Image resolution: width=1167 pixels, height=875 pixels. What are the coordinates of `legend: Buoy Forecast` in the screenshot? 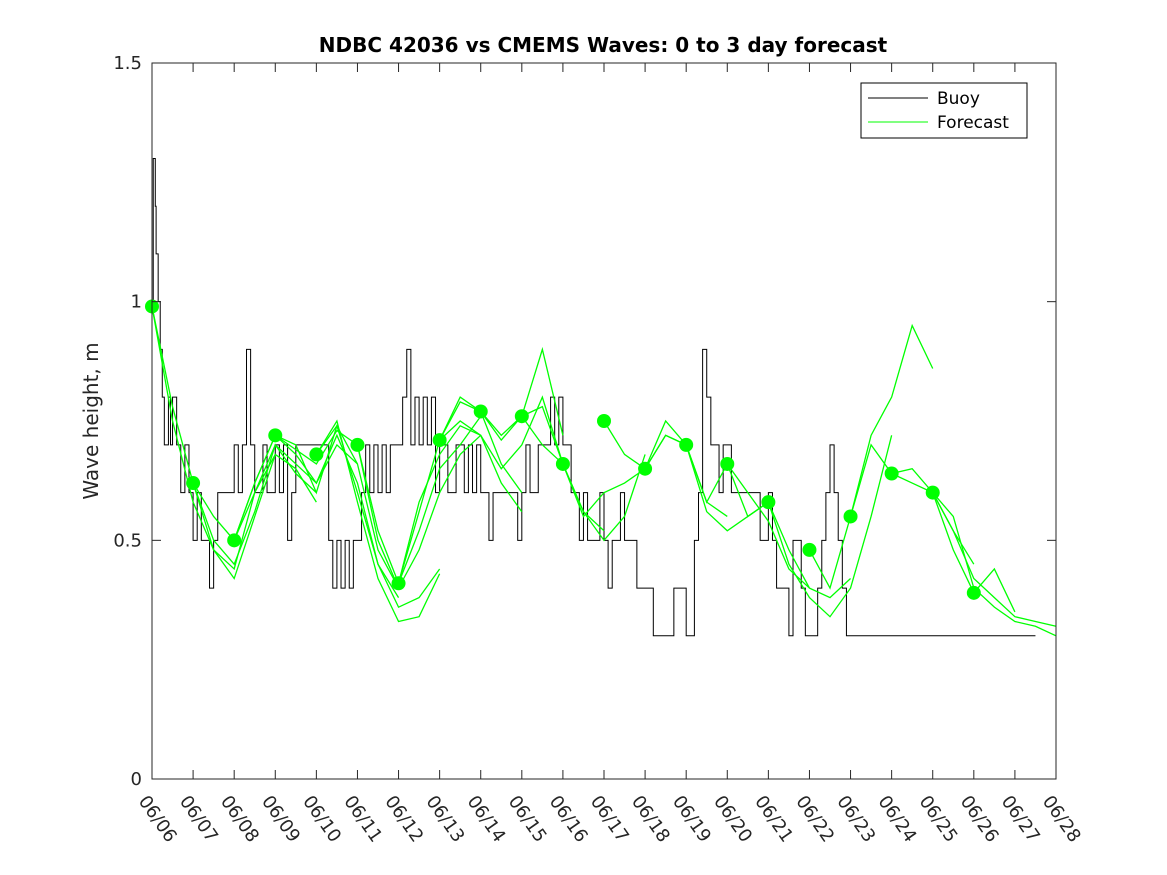 It's located at (944, 110).